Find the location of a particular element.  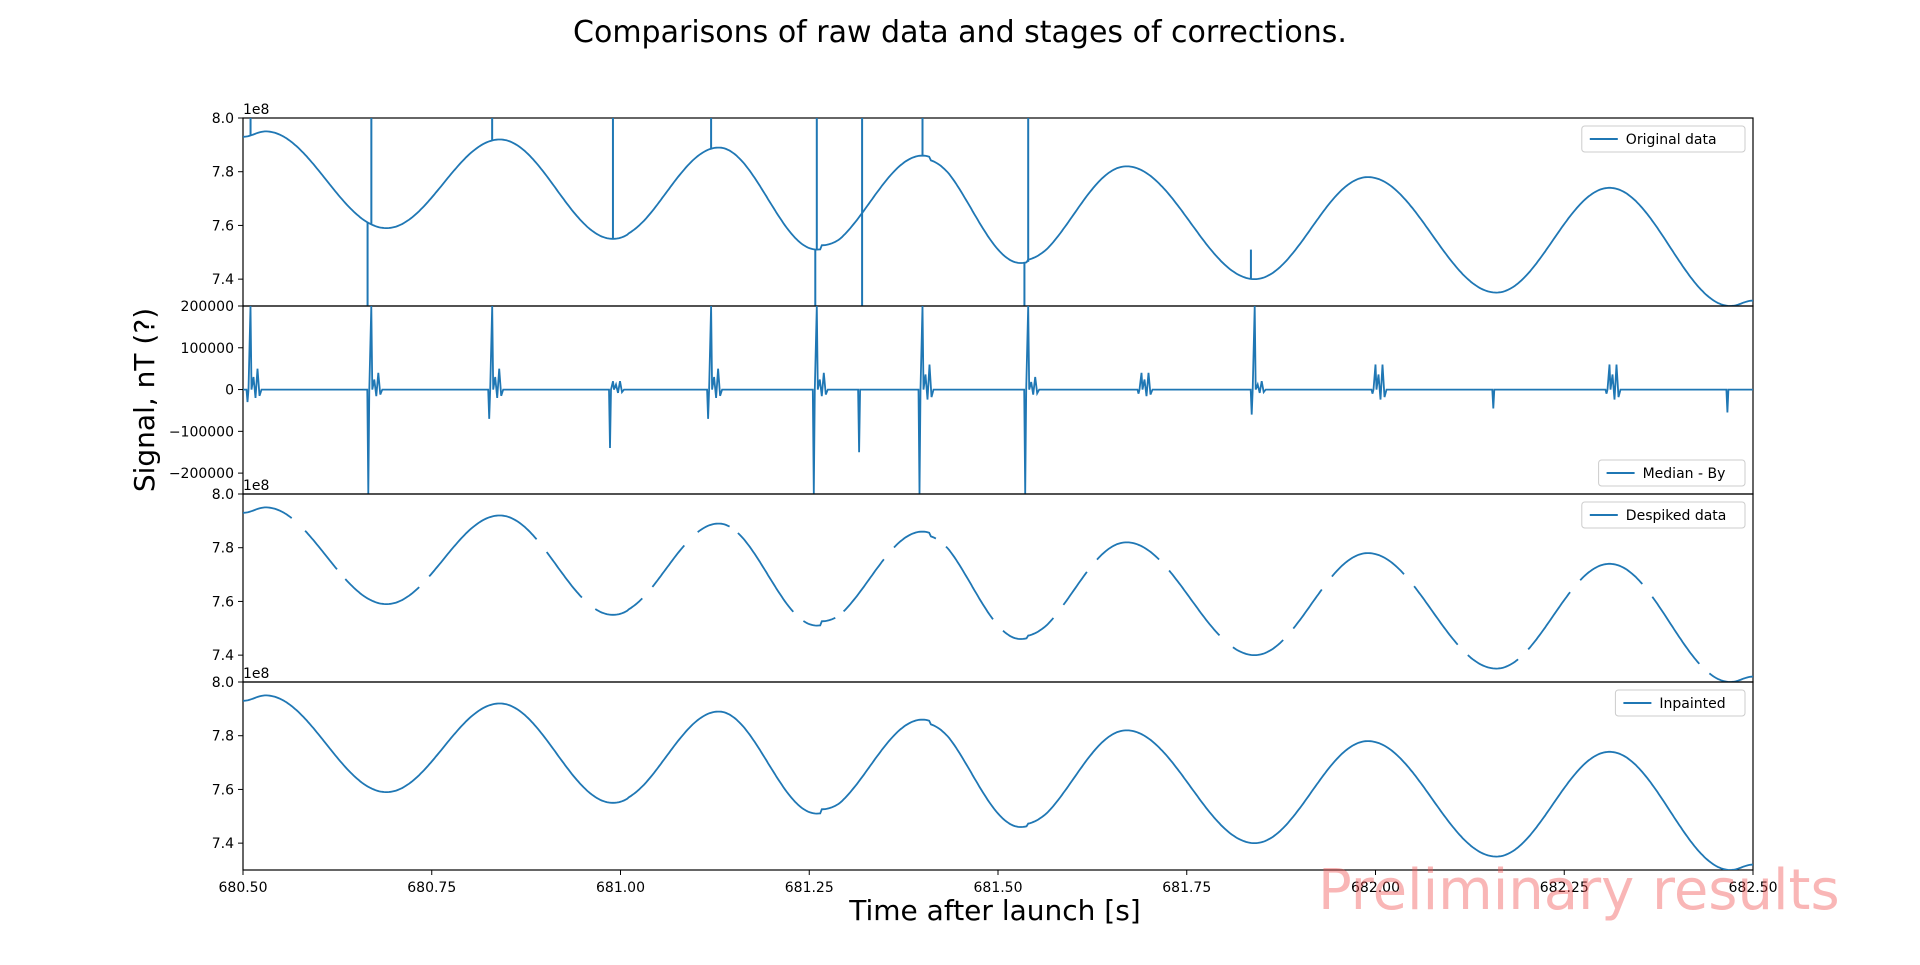

legend: Inpainted is located at coordinates (1680, 703).